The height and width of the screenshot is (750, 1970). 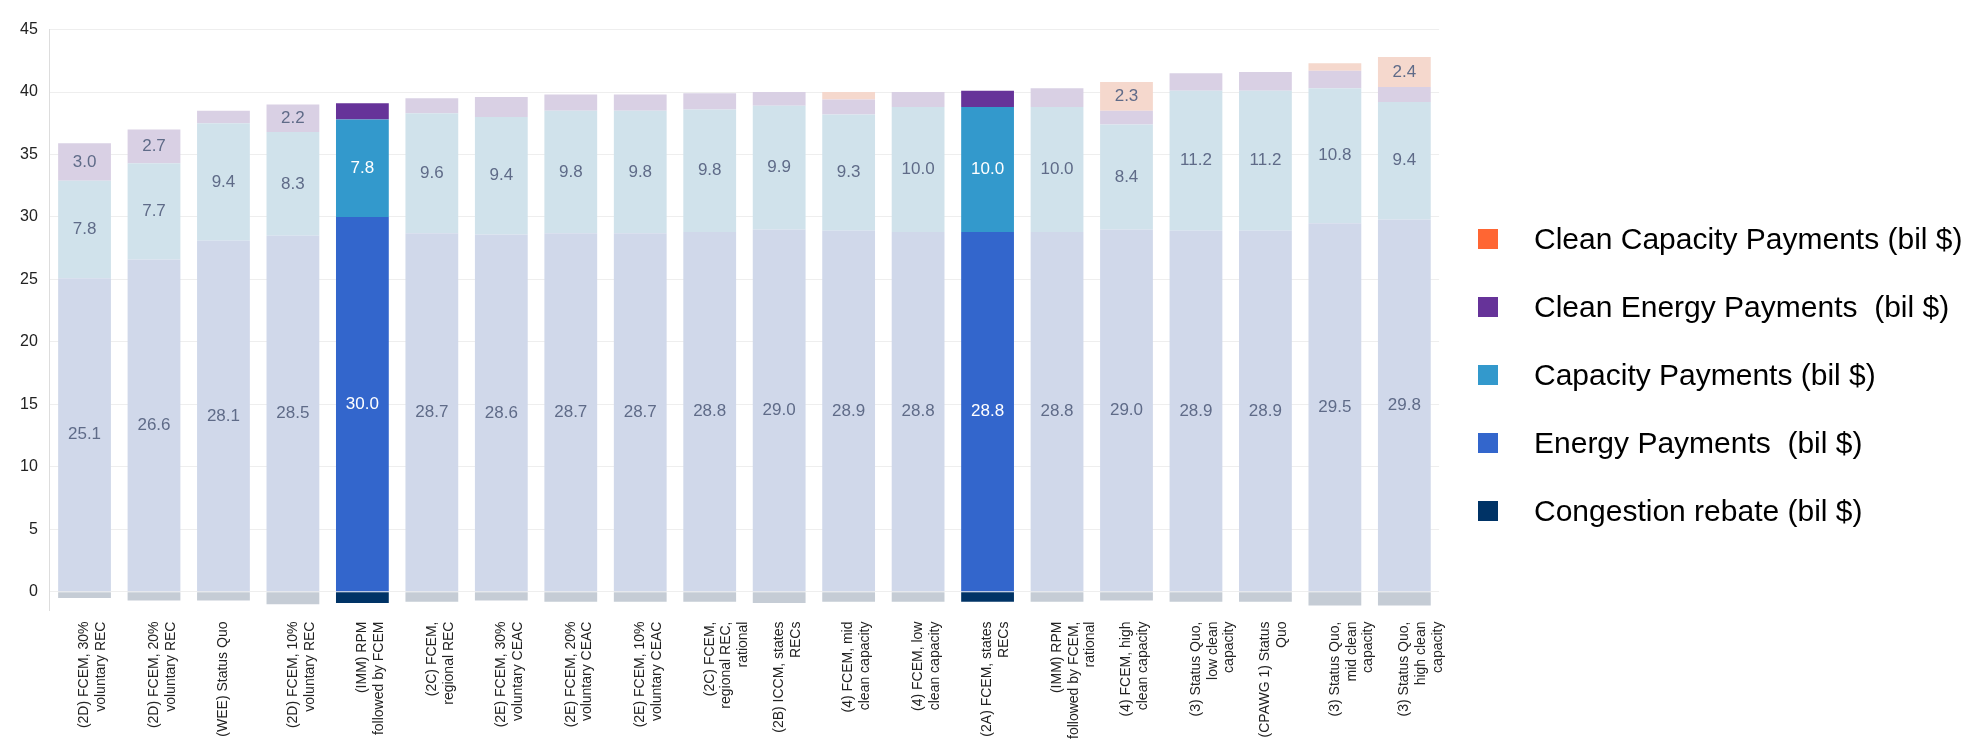 I want to click on data-label: 9.9, so click(x=779, y=167).